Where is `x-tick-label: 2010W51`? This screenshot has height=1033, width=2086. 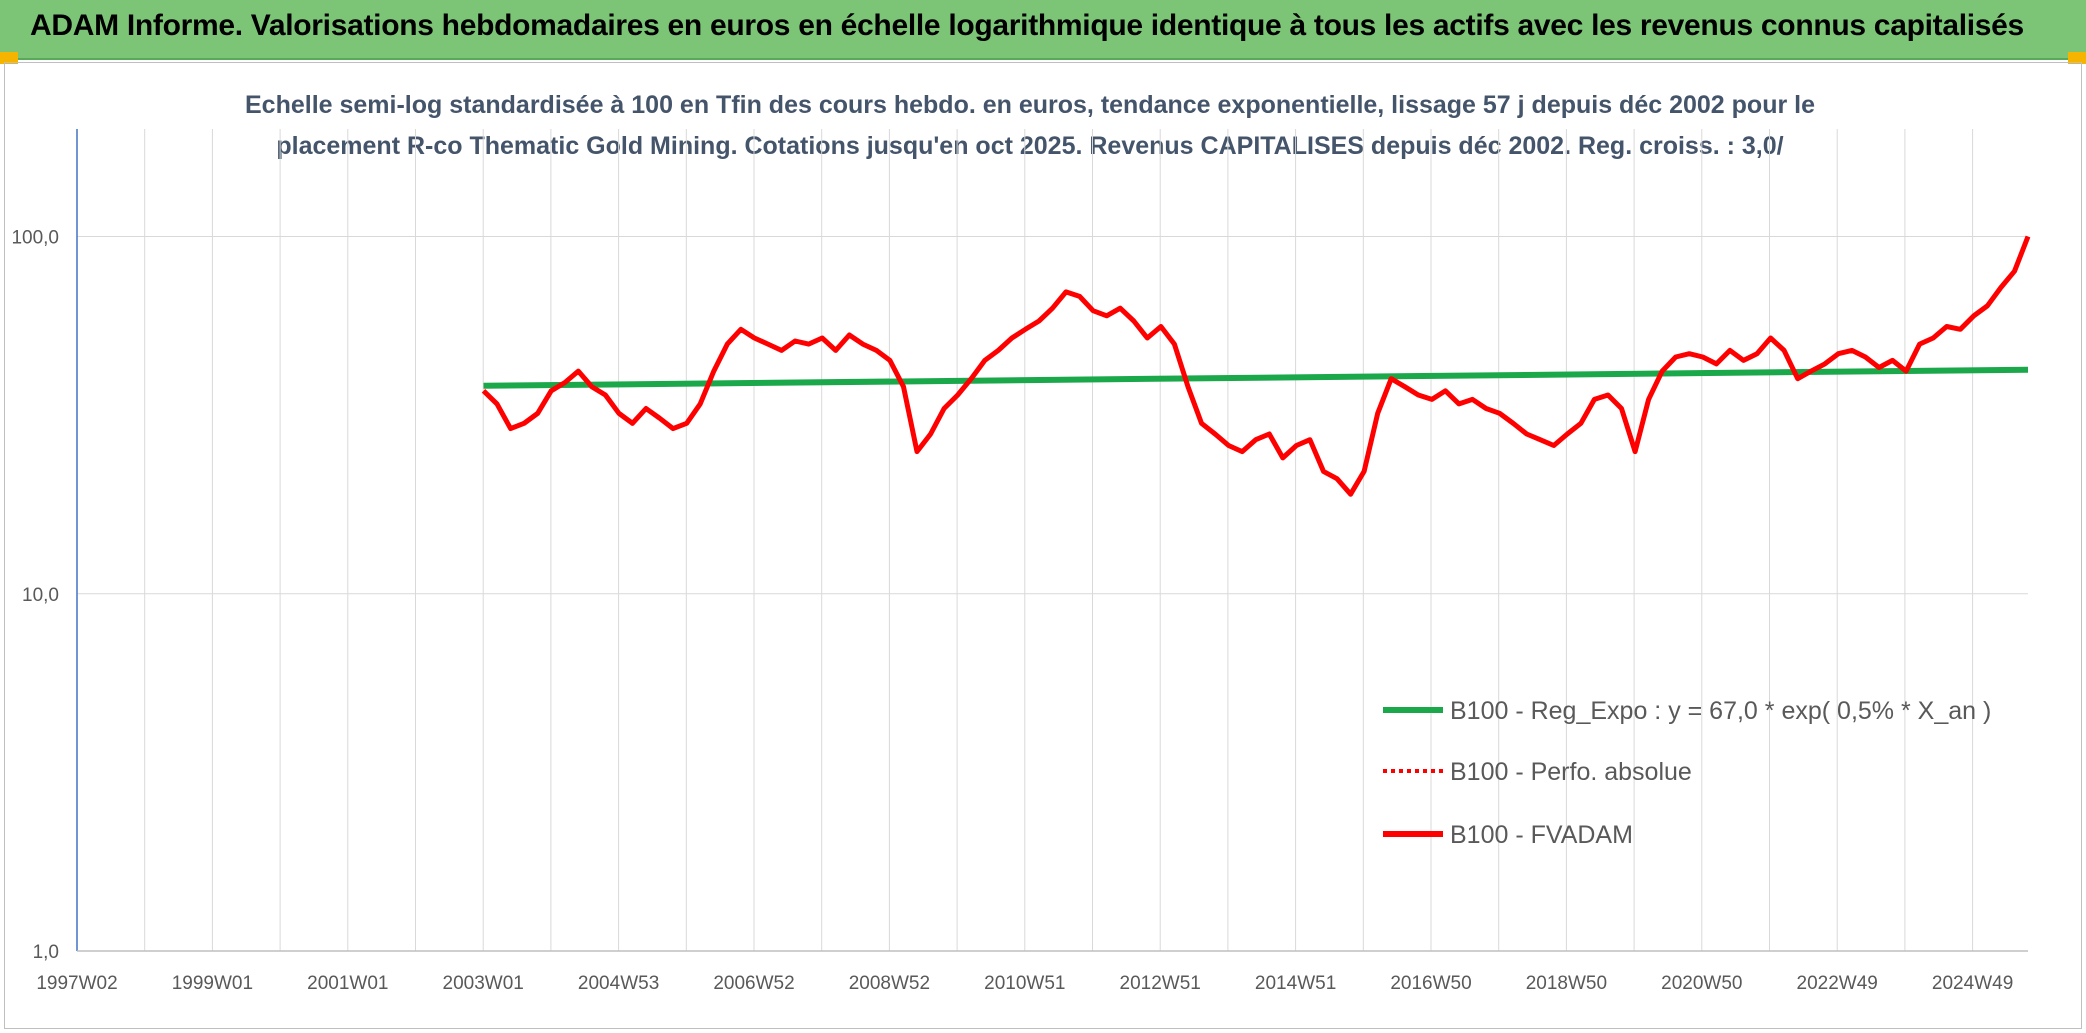
x-tick-label: 2010W51 is located at coordinates (1024, 983).